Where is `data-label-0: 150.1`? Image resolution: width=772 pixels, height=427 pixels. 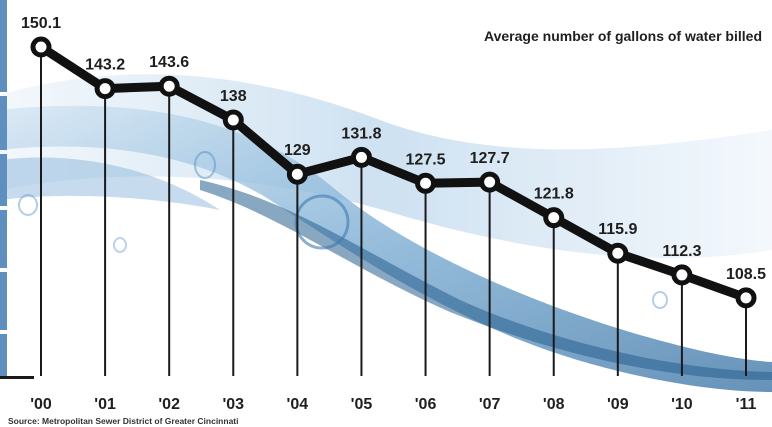
data-label-0: 150.1 is located at coordinates (41, 23).